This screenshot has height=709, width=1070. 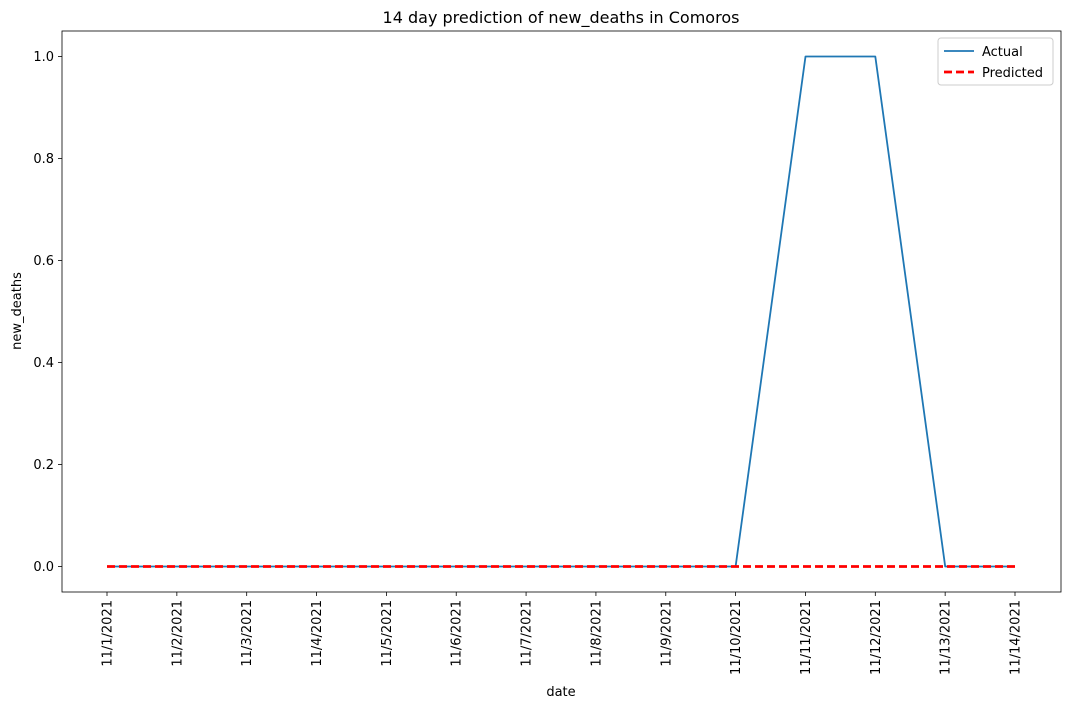 I want to click on y-tick-label: 0.6, so click(x=43, y=261).